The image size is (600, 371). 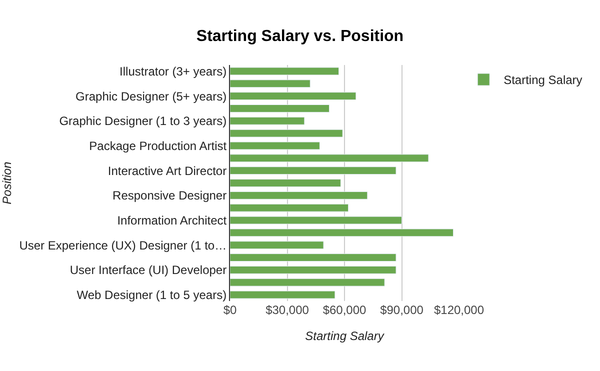 I want to click on chart-title: Starting Salary vs. Position, so click(x=300, y=36).